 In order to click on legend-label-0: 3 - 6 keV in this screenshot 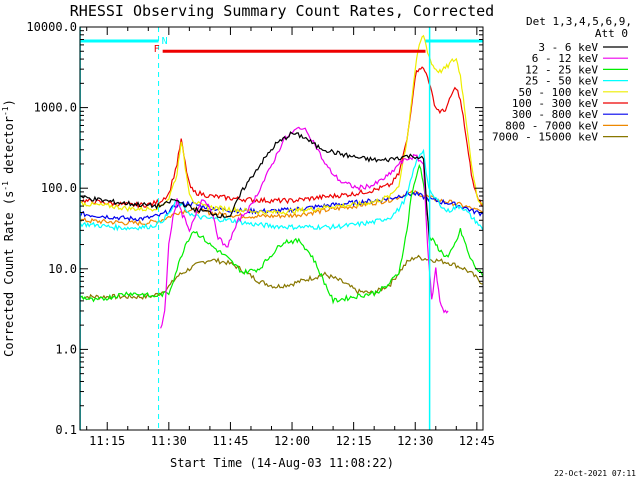, I will do `click(568, 47)`.